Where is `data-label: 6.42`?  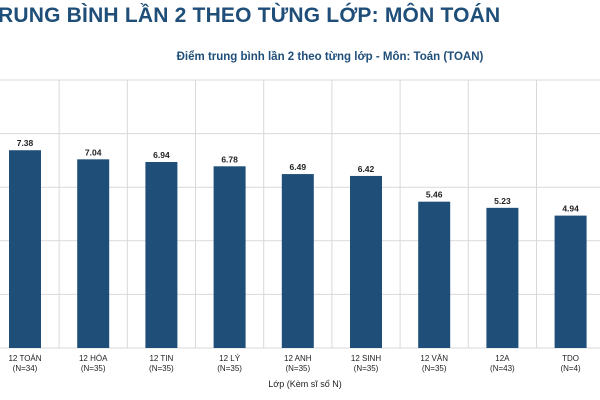
data-label: 6.42 is located at coordinates (366, 169).